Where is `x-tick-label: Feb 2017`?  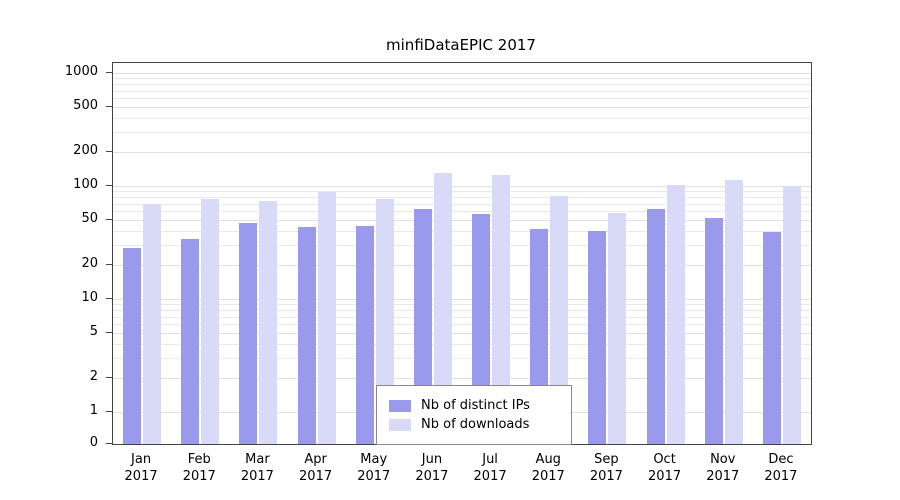
x-tick-label: Feb 2017 is located at coordinates (199, 468).